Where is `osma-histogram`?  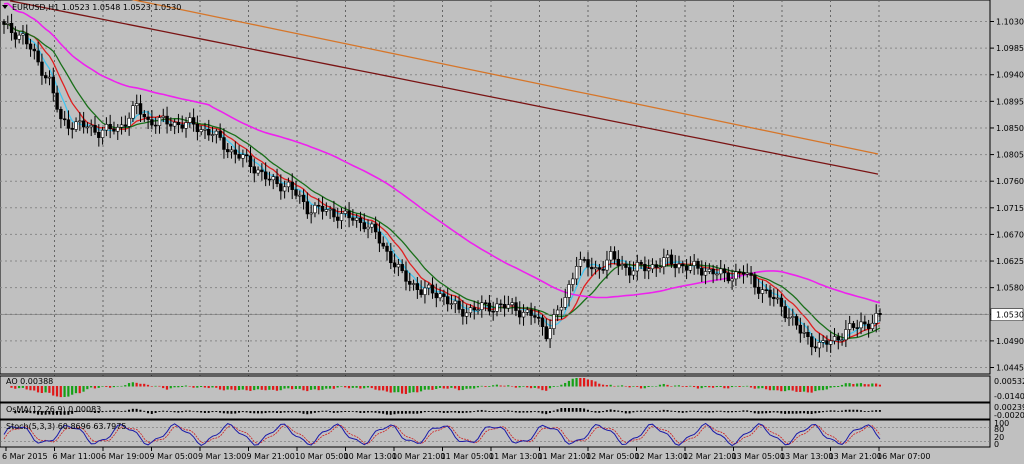
osma-histogram is located at coordinates (447, 411).